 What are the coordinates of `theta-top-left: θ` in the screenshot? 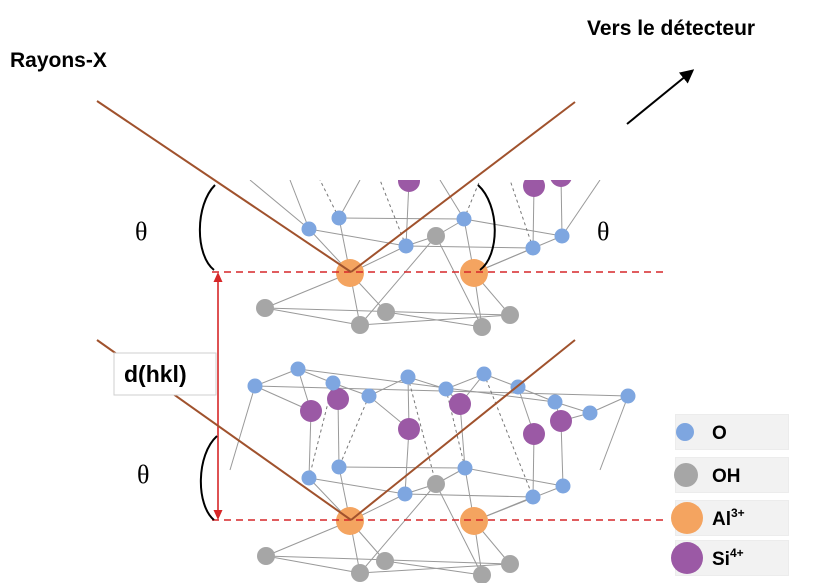 It's located at (141, 231).